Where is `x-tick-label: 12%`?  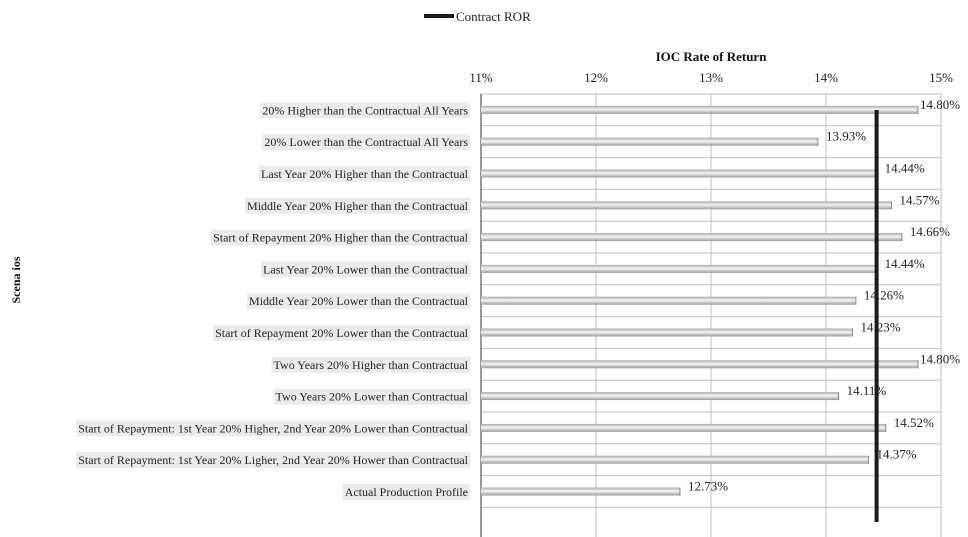 x-tick-label: 12% is located at coordinates (596, 77).